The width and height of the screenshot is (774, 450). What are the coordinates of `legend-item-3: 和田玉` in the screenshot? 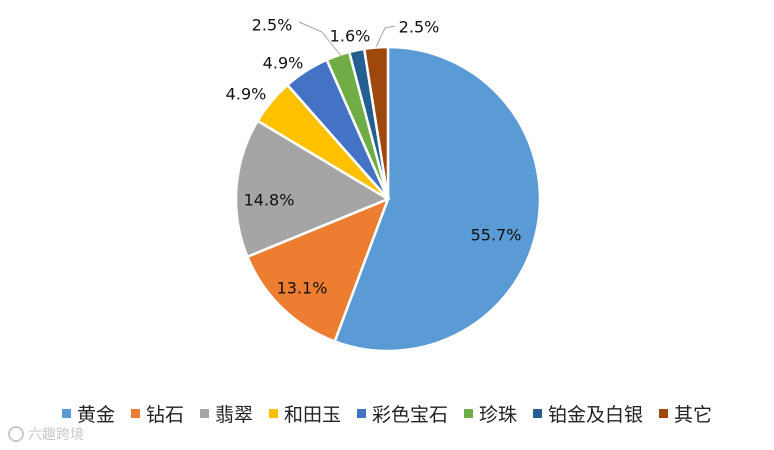 It's located at (304, 413).